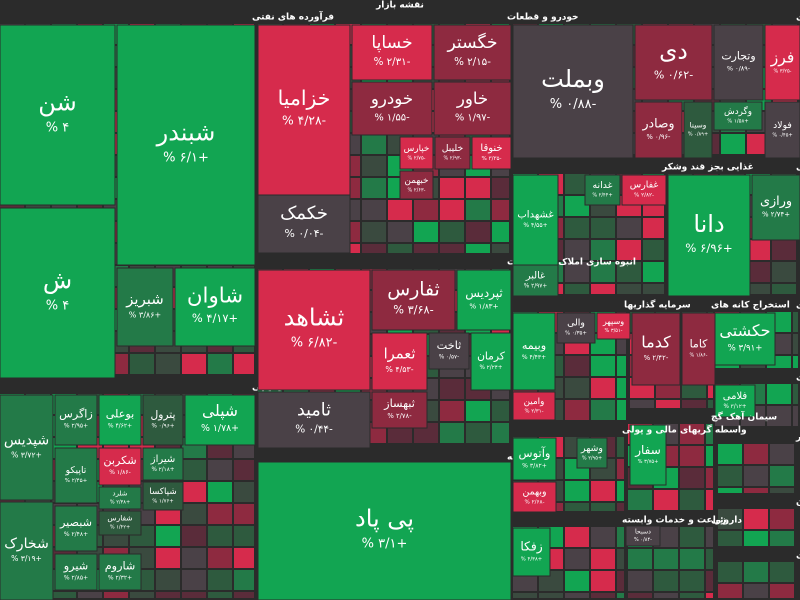 The height and width of the screenshot is (600, 800). Describe the element at coordinates (120, 571) in the screenshot. I see `tile-text: شاروم+۲/۳۲ %` at that location.